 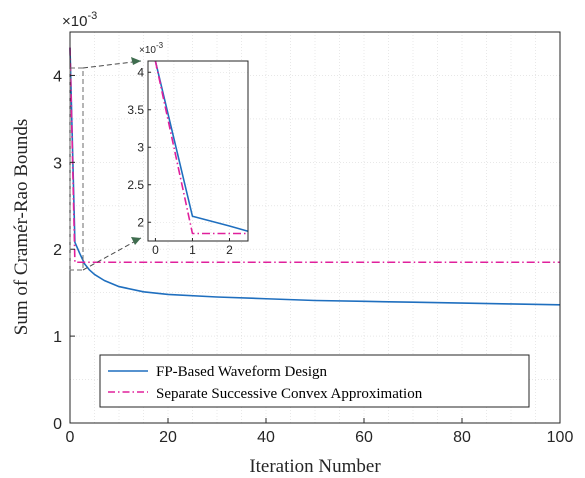 What do you see at coordinates (168, 437) in the screenshot?
I see `x-tick-label: 20` at bounding box center [168, 437].